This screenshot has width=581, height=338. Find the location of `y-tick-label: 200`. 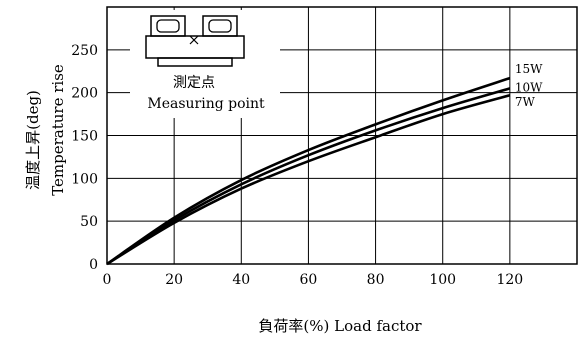

y-tick-label: 200 is located at coordinates (84, 94).